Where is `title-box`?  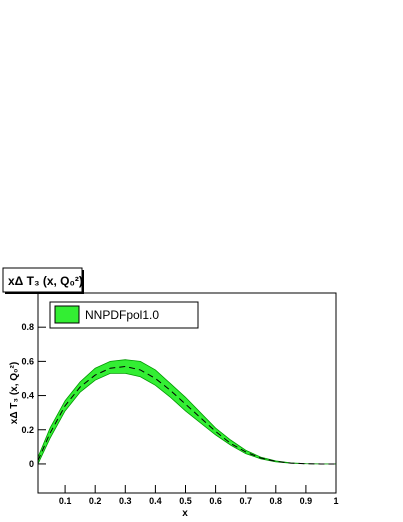 title-box is located at coordinates (42, 280).